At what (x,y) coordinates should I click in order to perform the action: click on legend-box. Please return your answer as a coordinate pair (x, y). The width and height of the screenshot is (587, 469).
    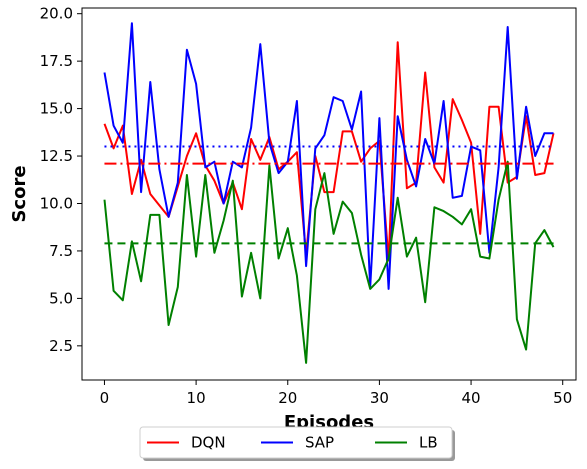
    Looking at the image, I should click on (296, 442).